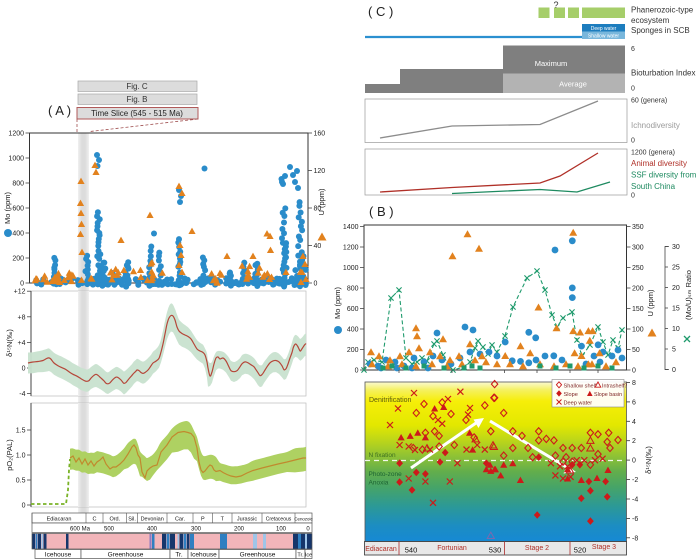  What do you see at coordinates (635, 538) in the screenshot?
I see `svg-text: -8` at bounding box center [635, 538].